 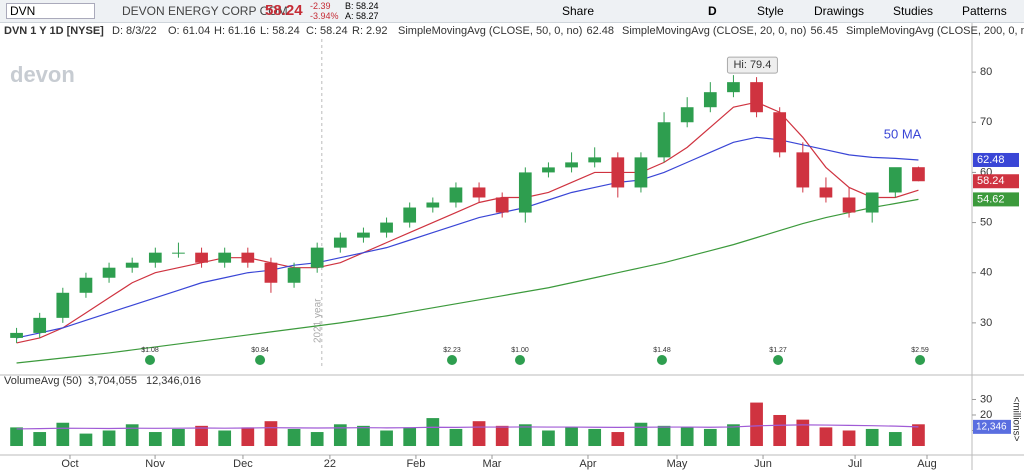 What do you see at coordinates (492, 464) in the screenshot?
I see `x-tick-label: Mar` at bounding box center [492, 464].